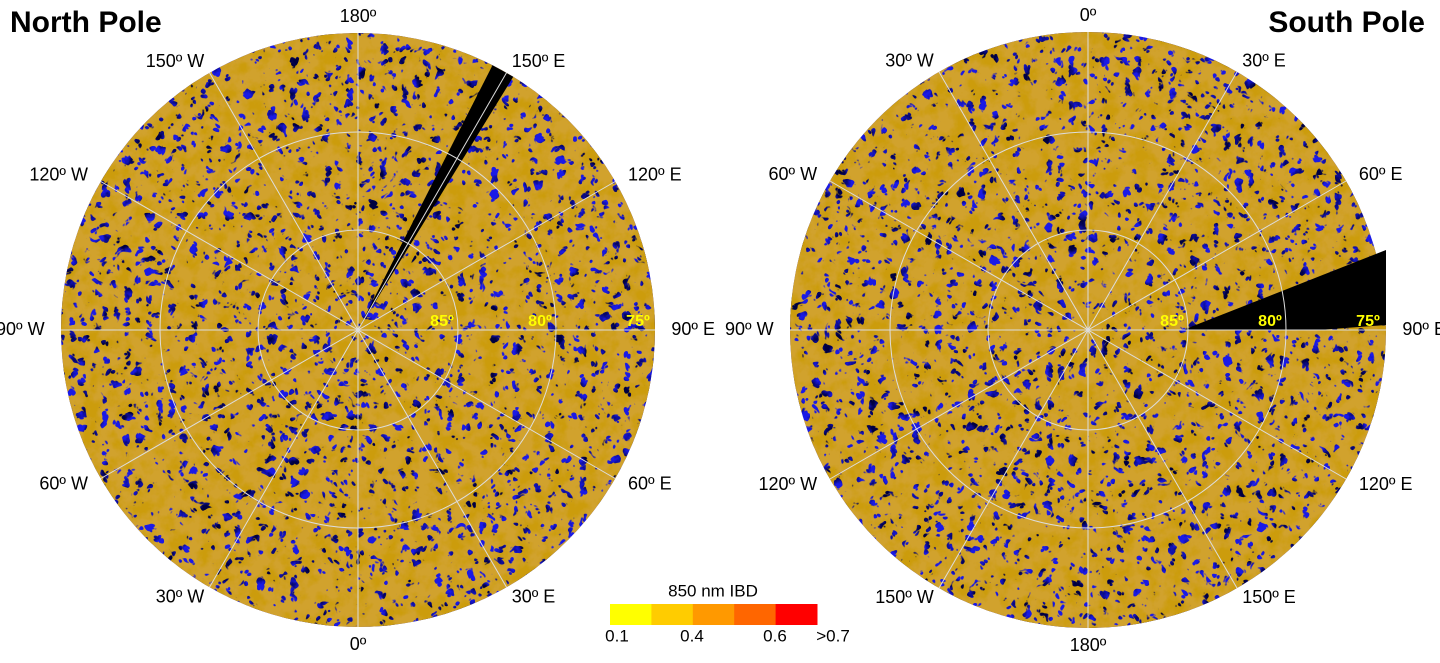  Describe the element at coordinates (1346, 22) in the screenshot. I see `map-title: South Pole` at that location.